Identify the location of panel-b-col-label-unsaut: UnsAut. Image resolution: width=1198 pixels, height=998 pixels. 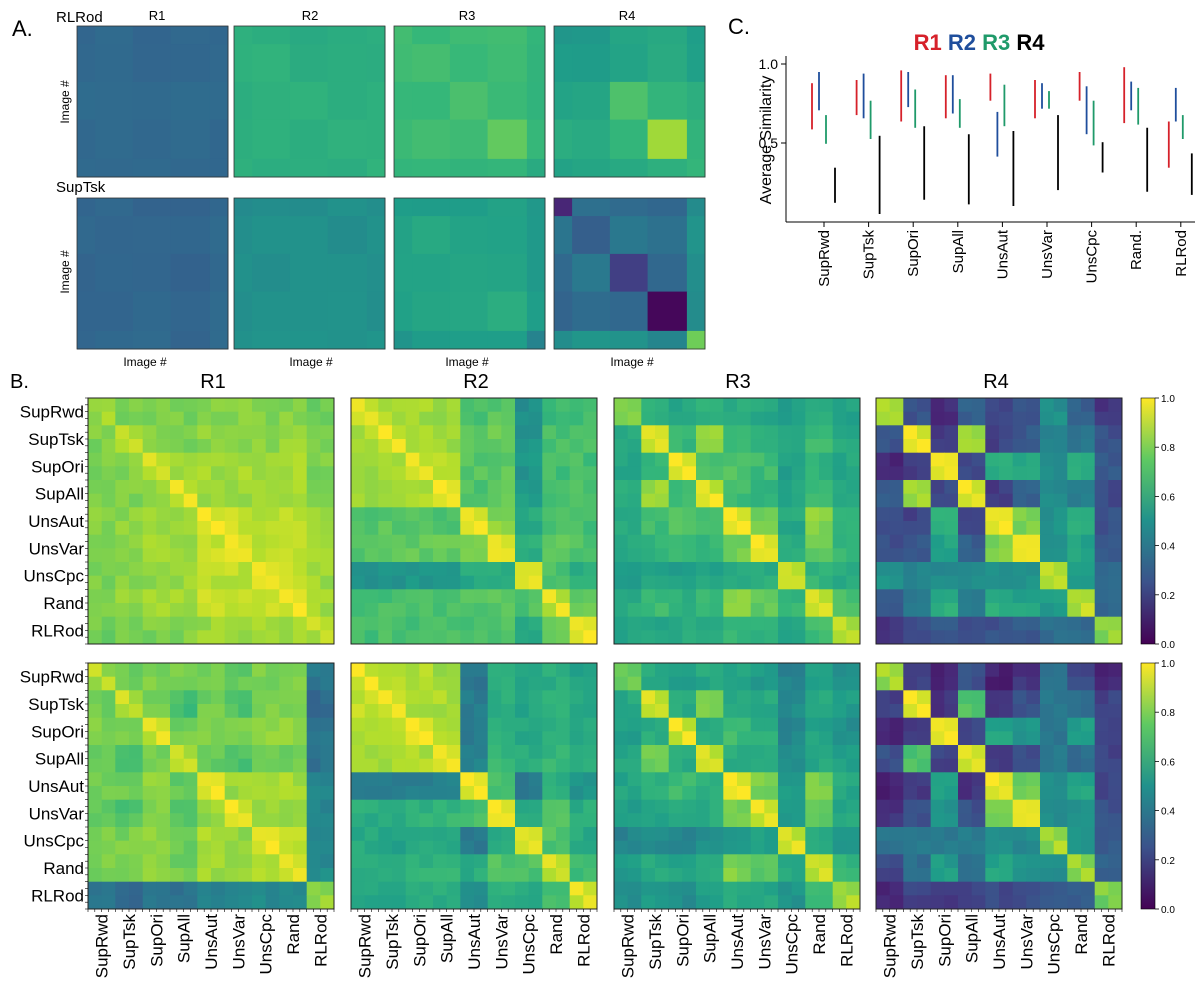
(999, 942).